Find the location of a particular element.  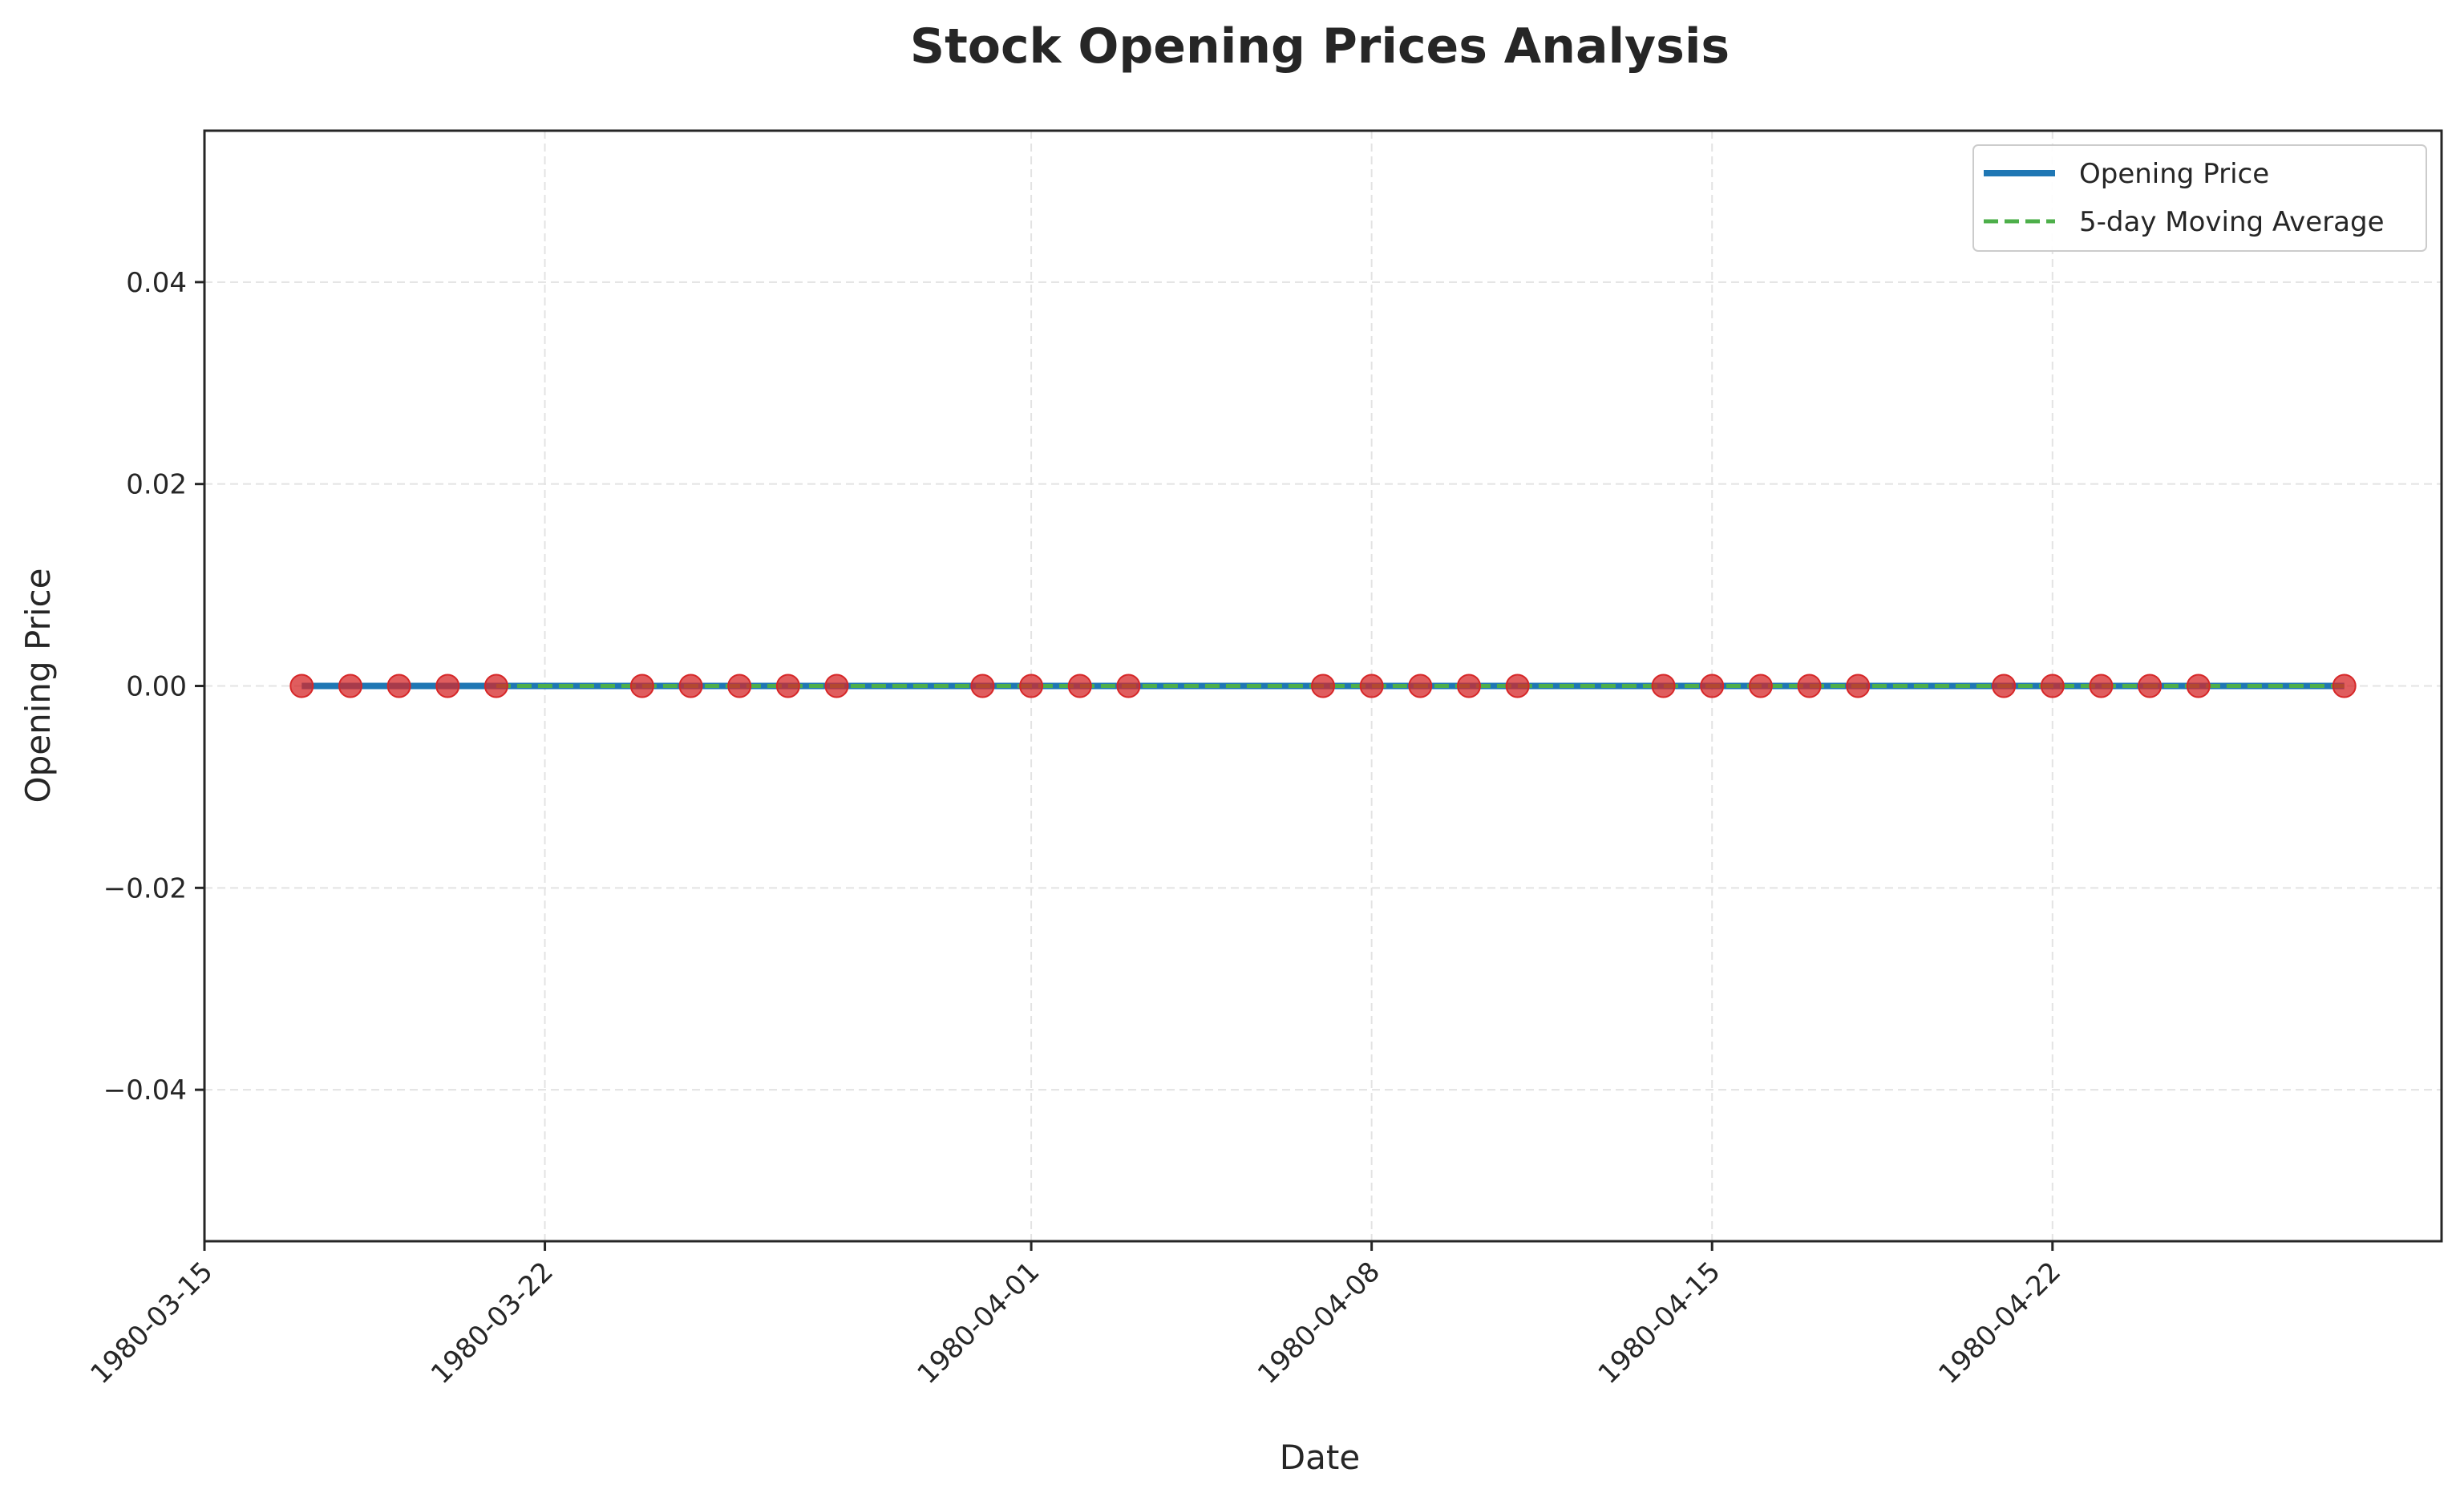

legend: Opening Price 5-day Moving Average is located at coordinates (2199, 198).